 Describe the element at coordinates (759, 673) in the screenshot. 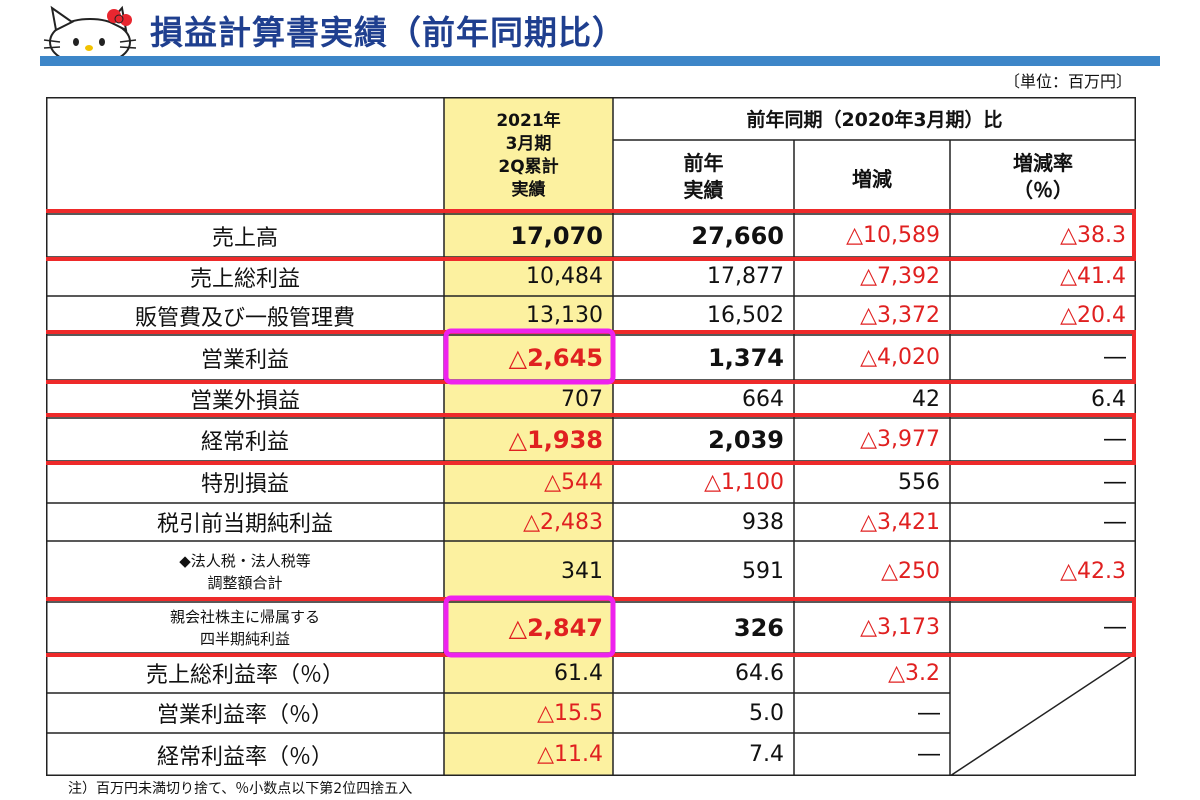

I see `cell-prev: 64.6` at that location.